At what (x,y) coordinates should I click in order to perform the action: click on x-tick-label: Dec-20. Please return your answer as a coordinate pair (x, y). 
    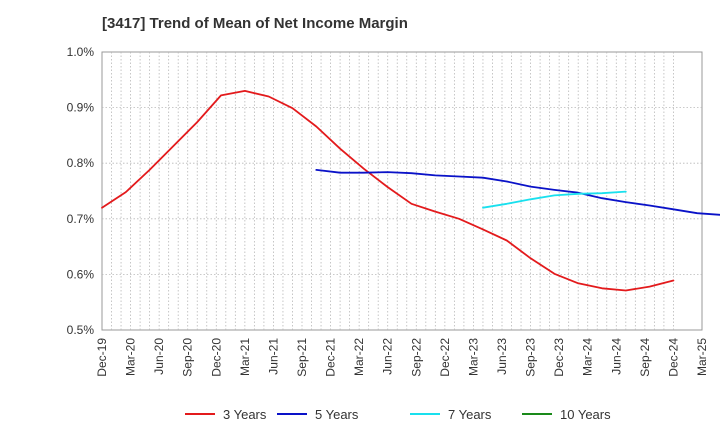
    Looking at the image, I should click on (216, 357).